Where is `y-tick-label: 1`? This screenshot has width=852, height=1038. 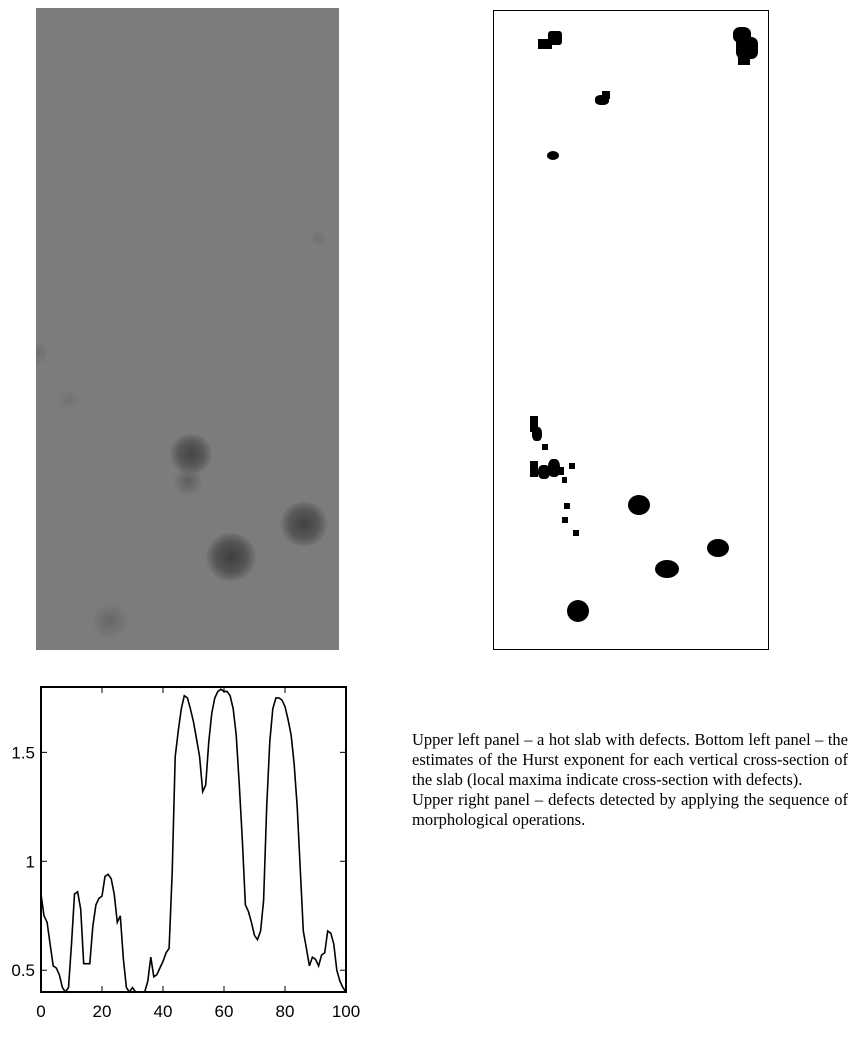
y-tick-label: 1 is located at coordinates (30, 861).